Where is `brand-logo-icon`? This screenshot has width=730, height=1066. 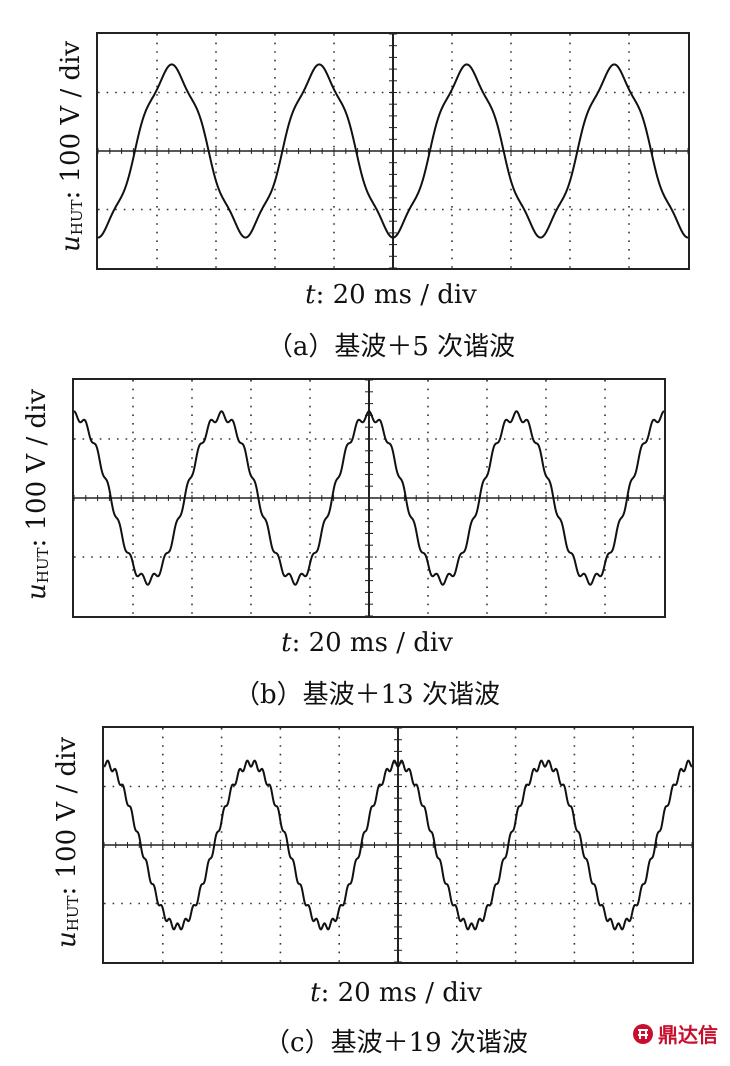
brand-logo-icon is located at coordinates (643, 1033).